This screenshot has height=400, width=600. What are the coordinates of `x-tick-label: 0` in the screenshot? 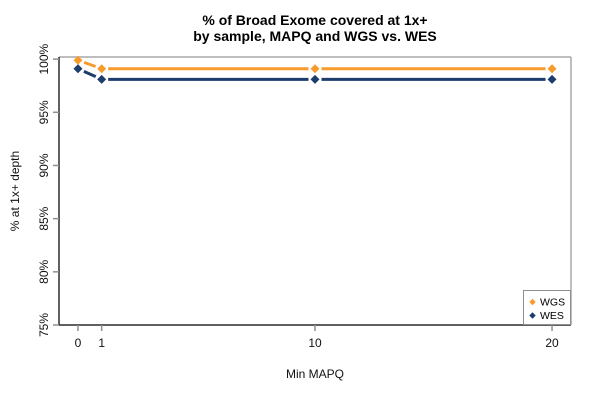 It's located at (78, 343).